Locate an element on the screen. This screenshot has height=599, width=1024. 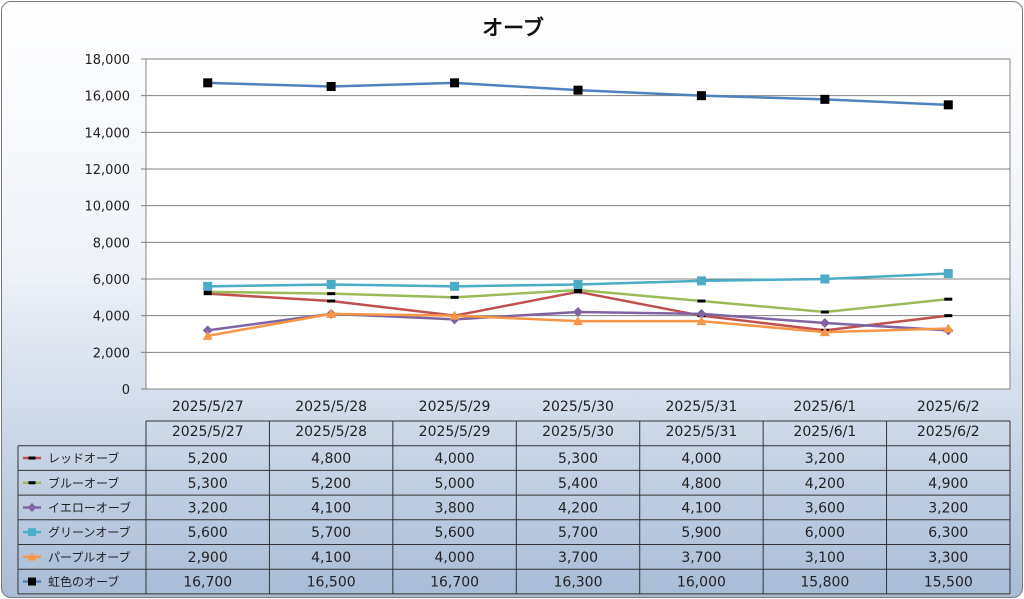
y-tick-label: 16,000 is located at coordinates (108, 97).